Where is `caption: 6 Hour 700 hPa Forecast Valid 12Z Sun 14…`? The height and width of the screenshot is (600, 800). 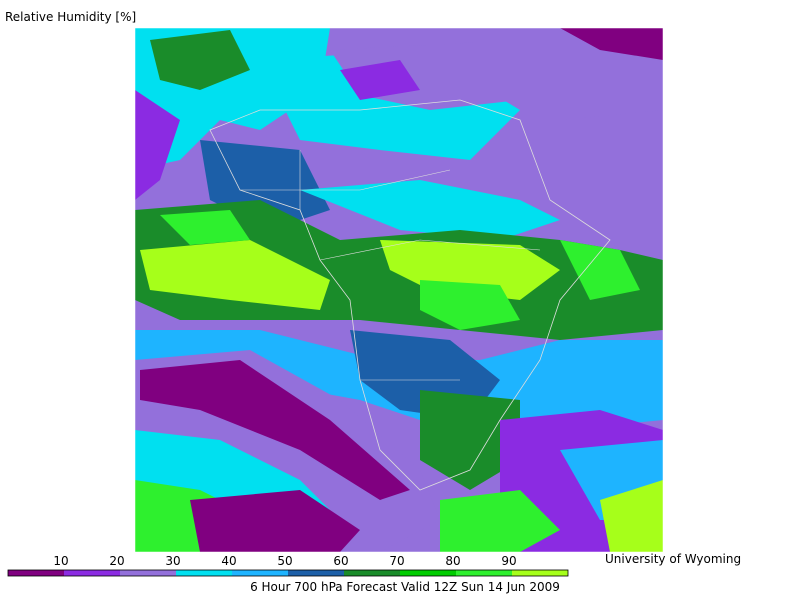 caption: 6 Hour 700 hPa Forecast Valid 12Z Sun 14… is located at coordinates (405, 587).